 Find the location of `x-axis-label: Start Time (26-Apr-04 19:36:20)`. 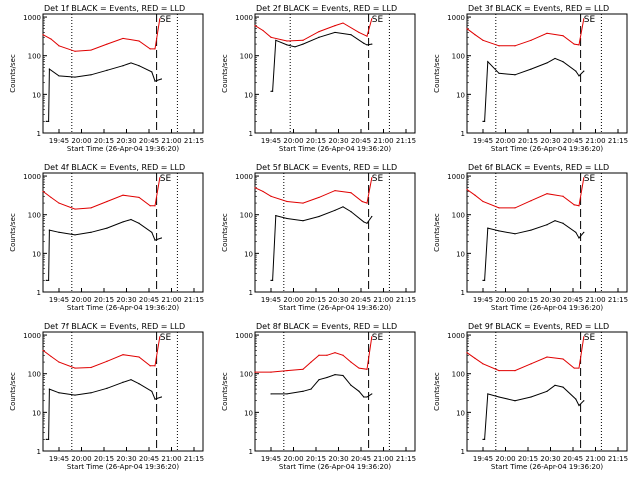

x-axis-label: Start Time (26-Apr-04 19:36:20) is located at coordinates (335, 467).